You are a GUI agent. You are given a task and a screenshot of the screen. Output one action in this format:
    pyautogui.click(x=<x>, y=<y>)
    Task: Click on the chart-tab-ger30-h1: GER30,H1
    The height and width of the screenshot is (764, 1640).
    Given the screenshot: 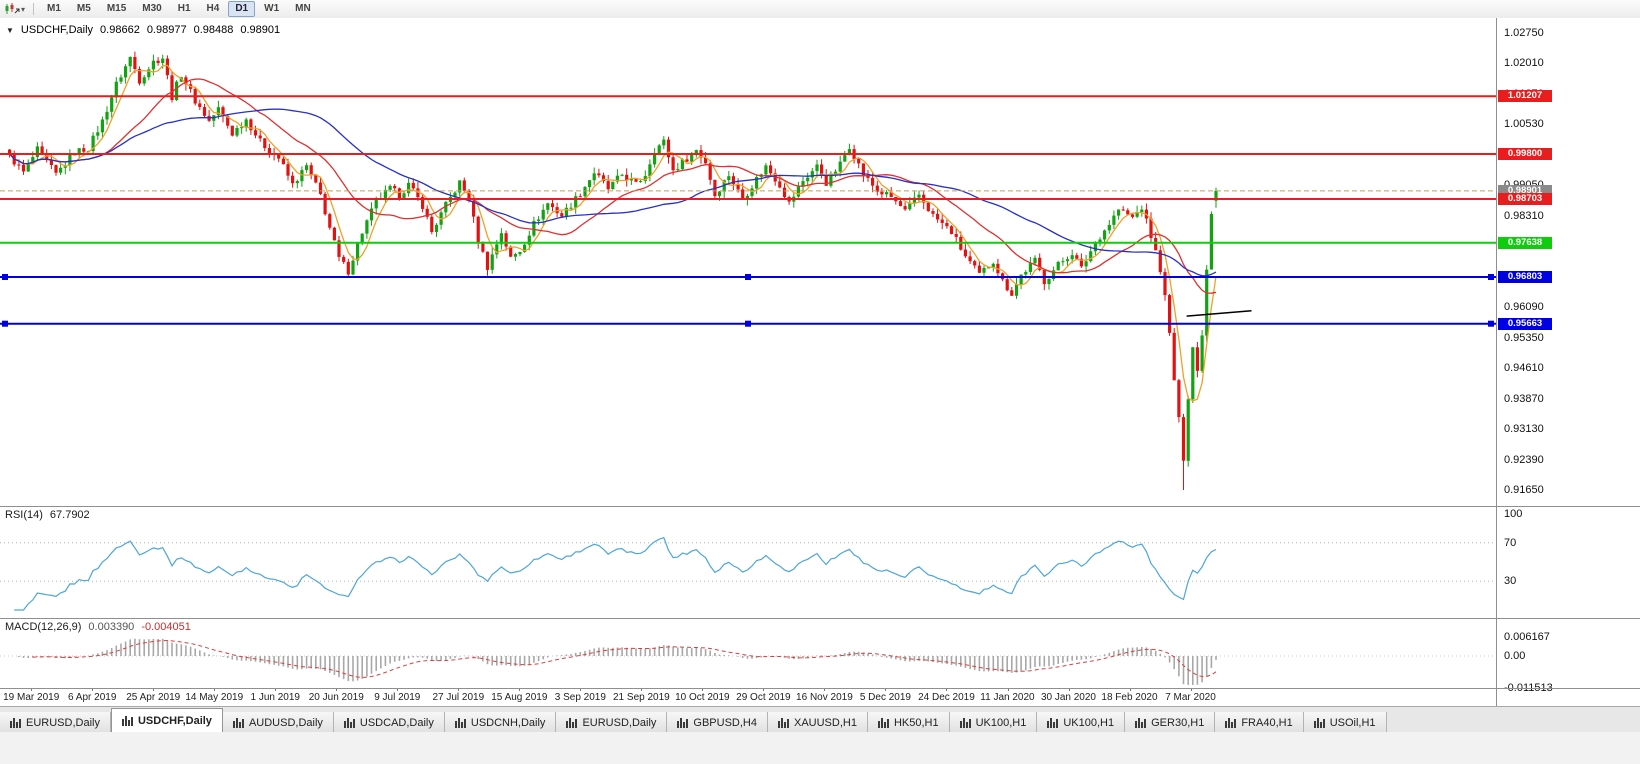 What is the action you would take?
    pyautogui.click(x=1170, y=722)
    